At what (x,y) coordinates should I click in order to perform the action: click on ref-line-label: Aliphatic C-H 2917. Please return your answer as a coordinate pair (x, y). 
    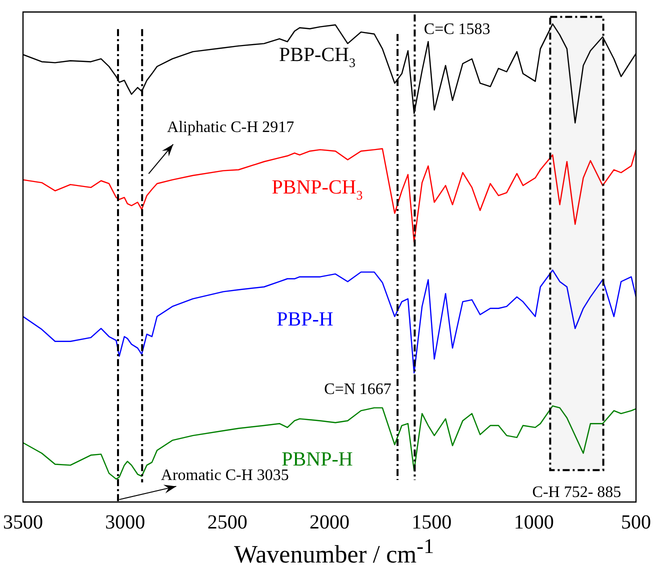
    Looking at the image, I should click on (230, 127).